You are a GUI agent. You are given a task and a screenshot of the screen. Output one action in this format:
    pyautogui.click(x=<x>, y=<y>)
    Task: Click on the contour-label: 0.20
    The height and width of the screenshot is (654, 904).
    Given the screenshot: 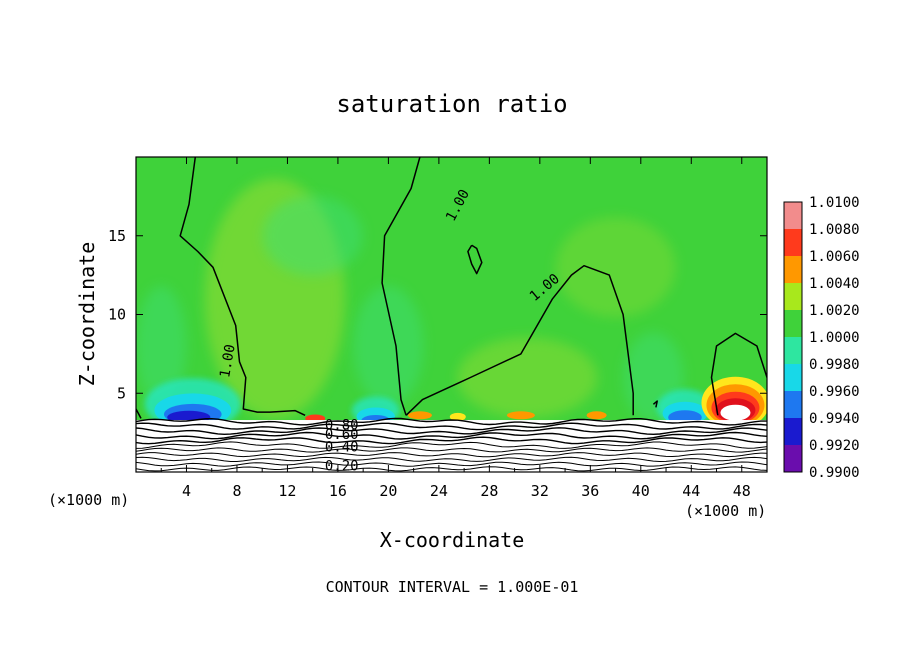 What is the action you would take?
    pyautogui.click(x=342, y=466)
    